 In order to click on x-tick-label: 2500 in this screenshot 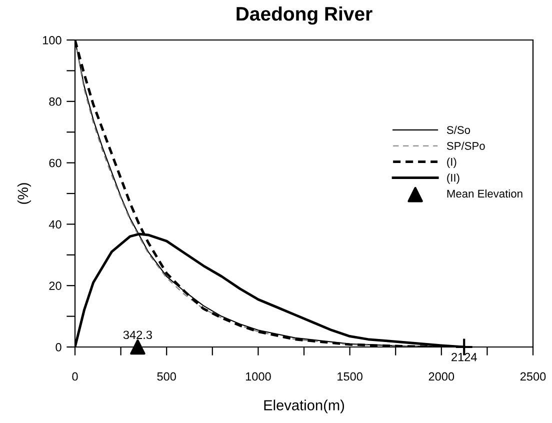, I will do `click(533, 376)`.